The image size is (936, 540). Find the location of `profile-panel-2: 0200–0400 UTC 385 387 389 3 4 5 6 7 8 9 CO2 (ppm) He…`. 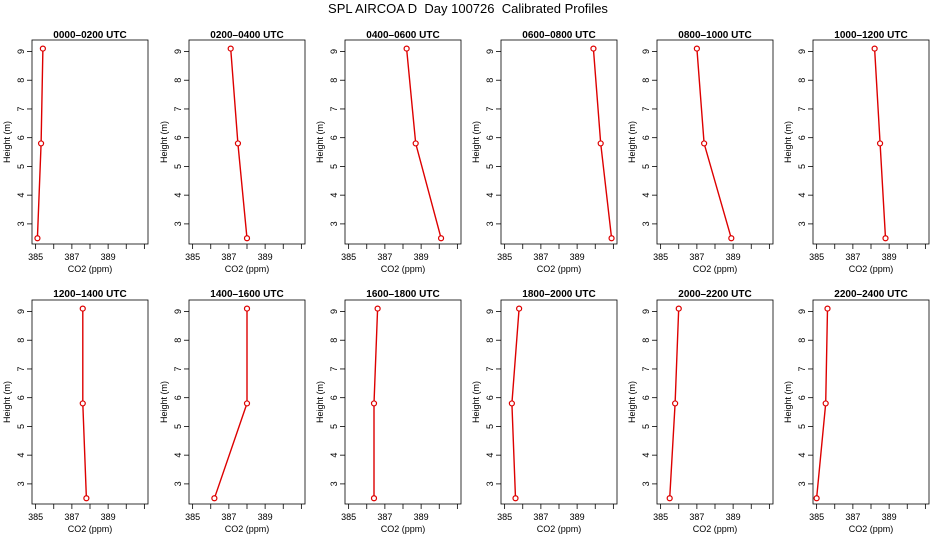

profile-panel-2: 0200–0400 UTC 385 387 389 3 4 5 6 7 8 9 CO2 (ppm) He… is located at coordinates (232, 152).